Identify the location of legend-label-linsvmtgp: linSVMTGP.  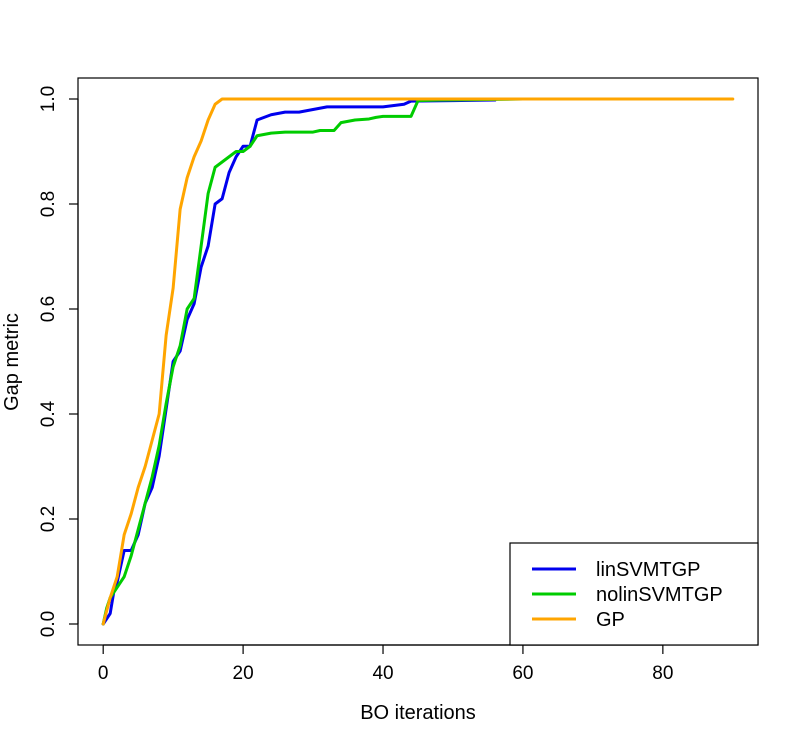
(648, 570).